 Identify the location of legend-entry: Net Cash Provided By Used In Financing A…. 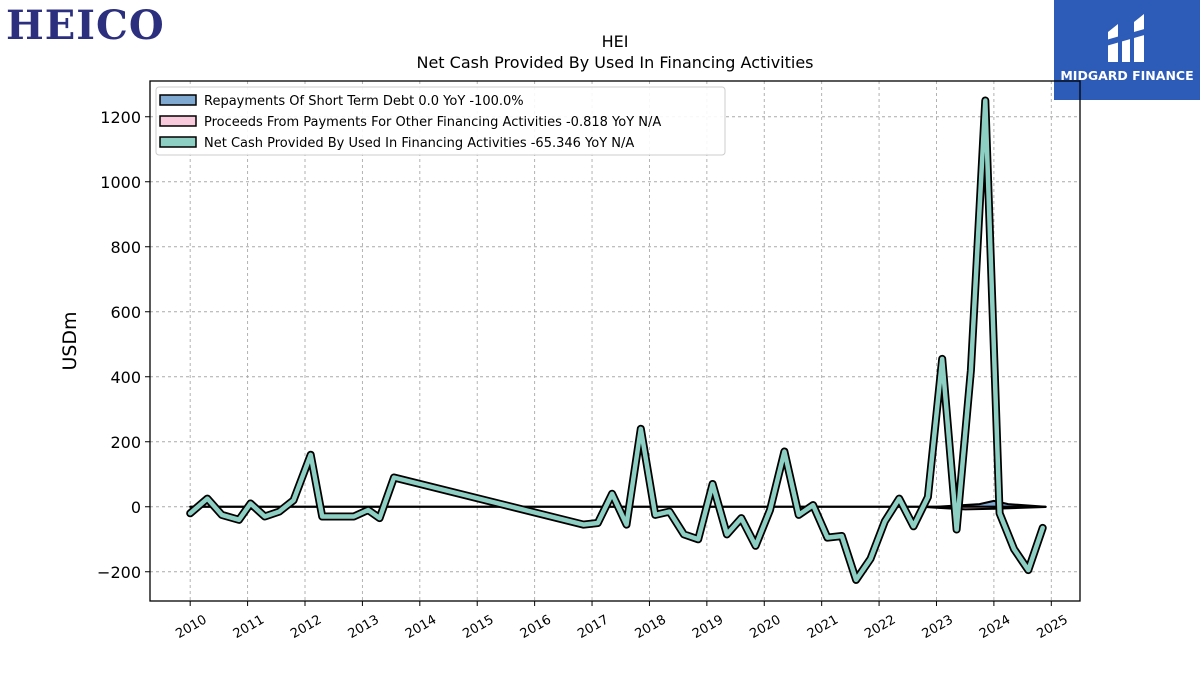
(419, 143).